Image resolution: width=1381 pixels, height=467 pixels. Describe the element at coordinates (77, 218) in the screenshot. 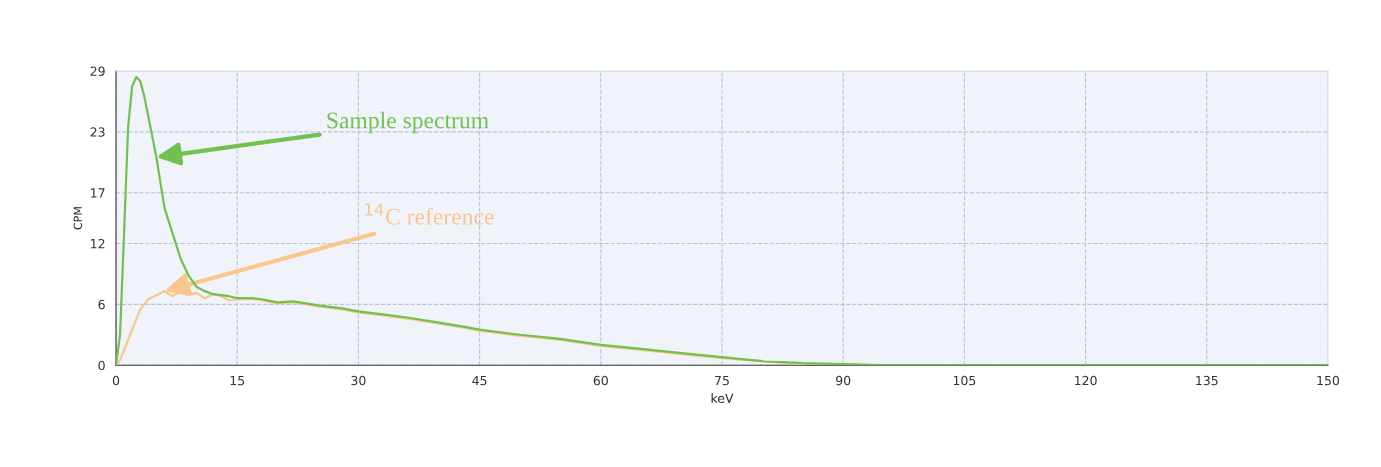

I see `y-axis-title: CPM` at that location.